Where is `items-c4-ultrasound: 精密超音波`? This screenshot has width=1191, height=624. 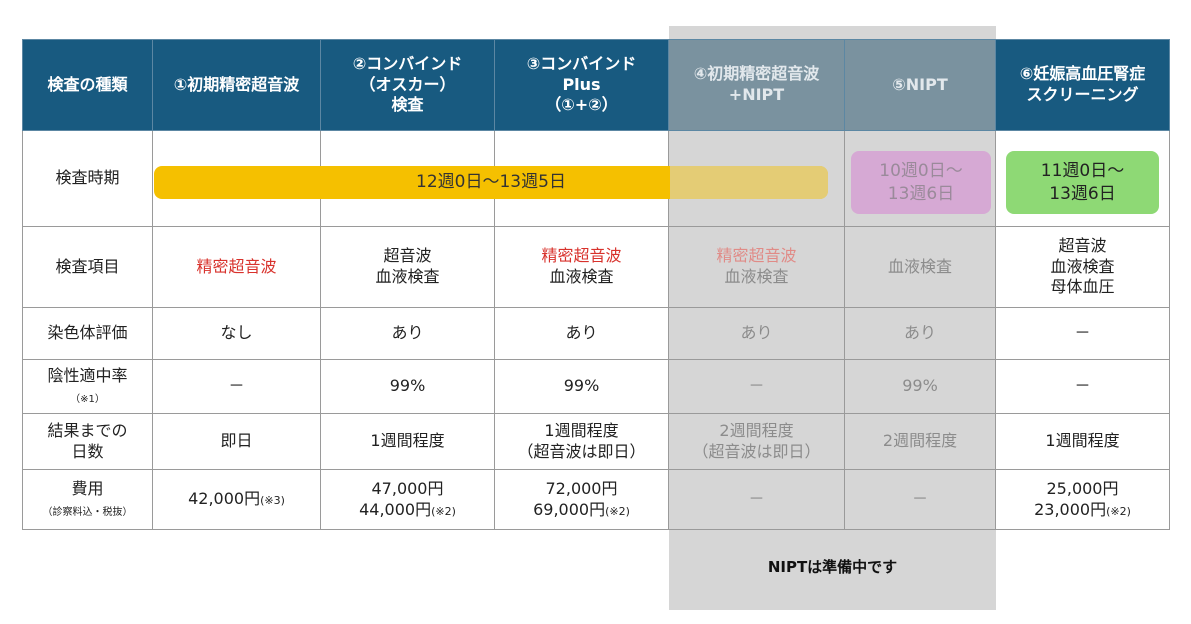 items-c4-ultrasound: 精密超音波 is located at coordinates (756, 256).